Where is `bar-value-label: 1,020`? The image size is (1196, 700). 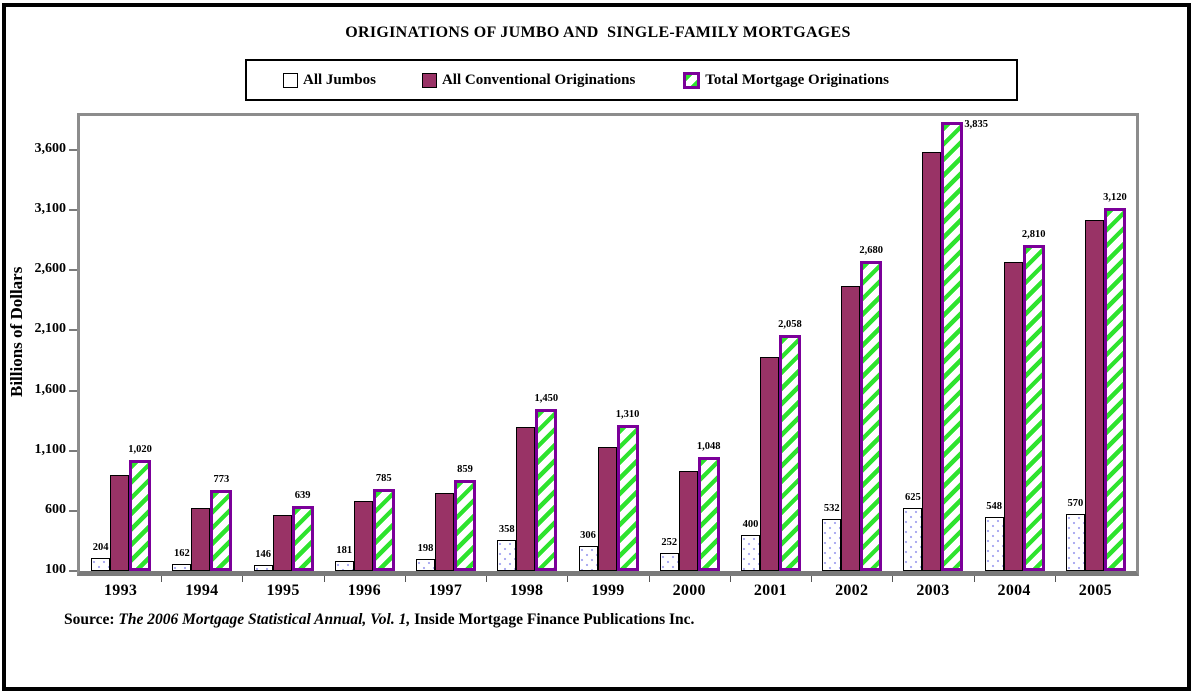 bar-value-label: 1,020 is located at coordinates (140, 450).